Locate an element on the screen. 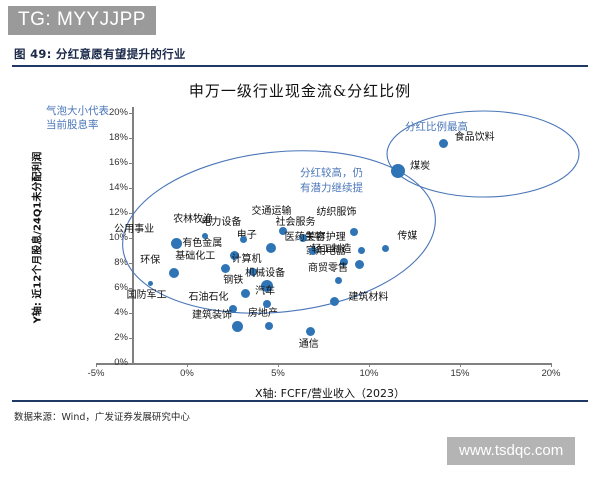 This screenshot has width=600, height=480. point-label: 商贸零售 is located at coordinates (328, 268).